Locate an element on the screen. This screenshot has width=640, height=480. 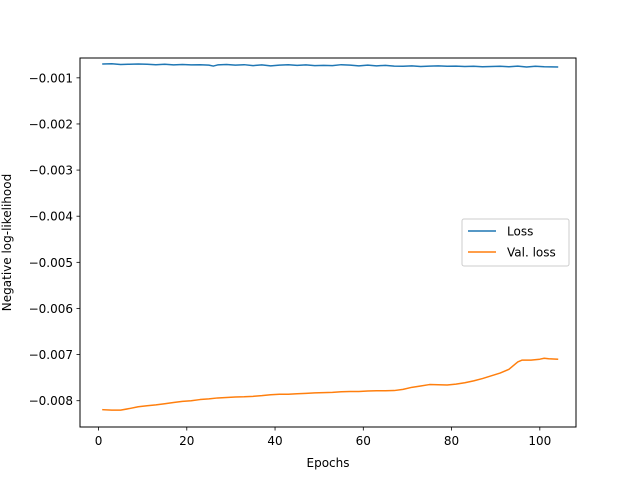
y-tick-label: −0.007 is located at coordinates (51, 355).